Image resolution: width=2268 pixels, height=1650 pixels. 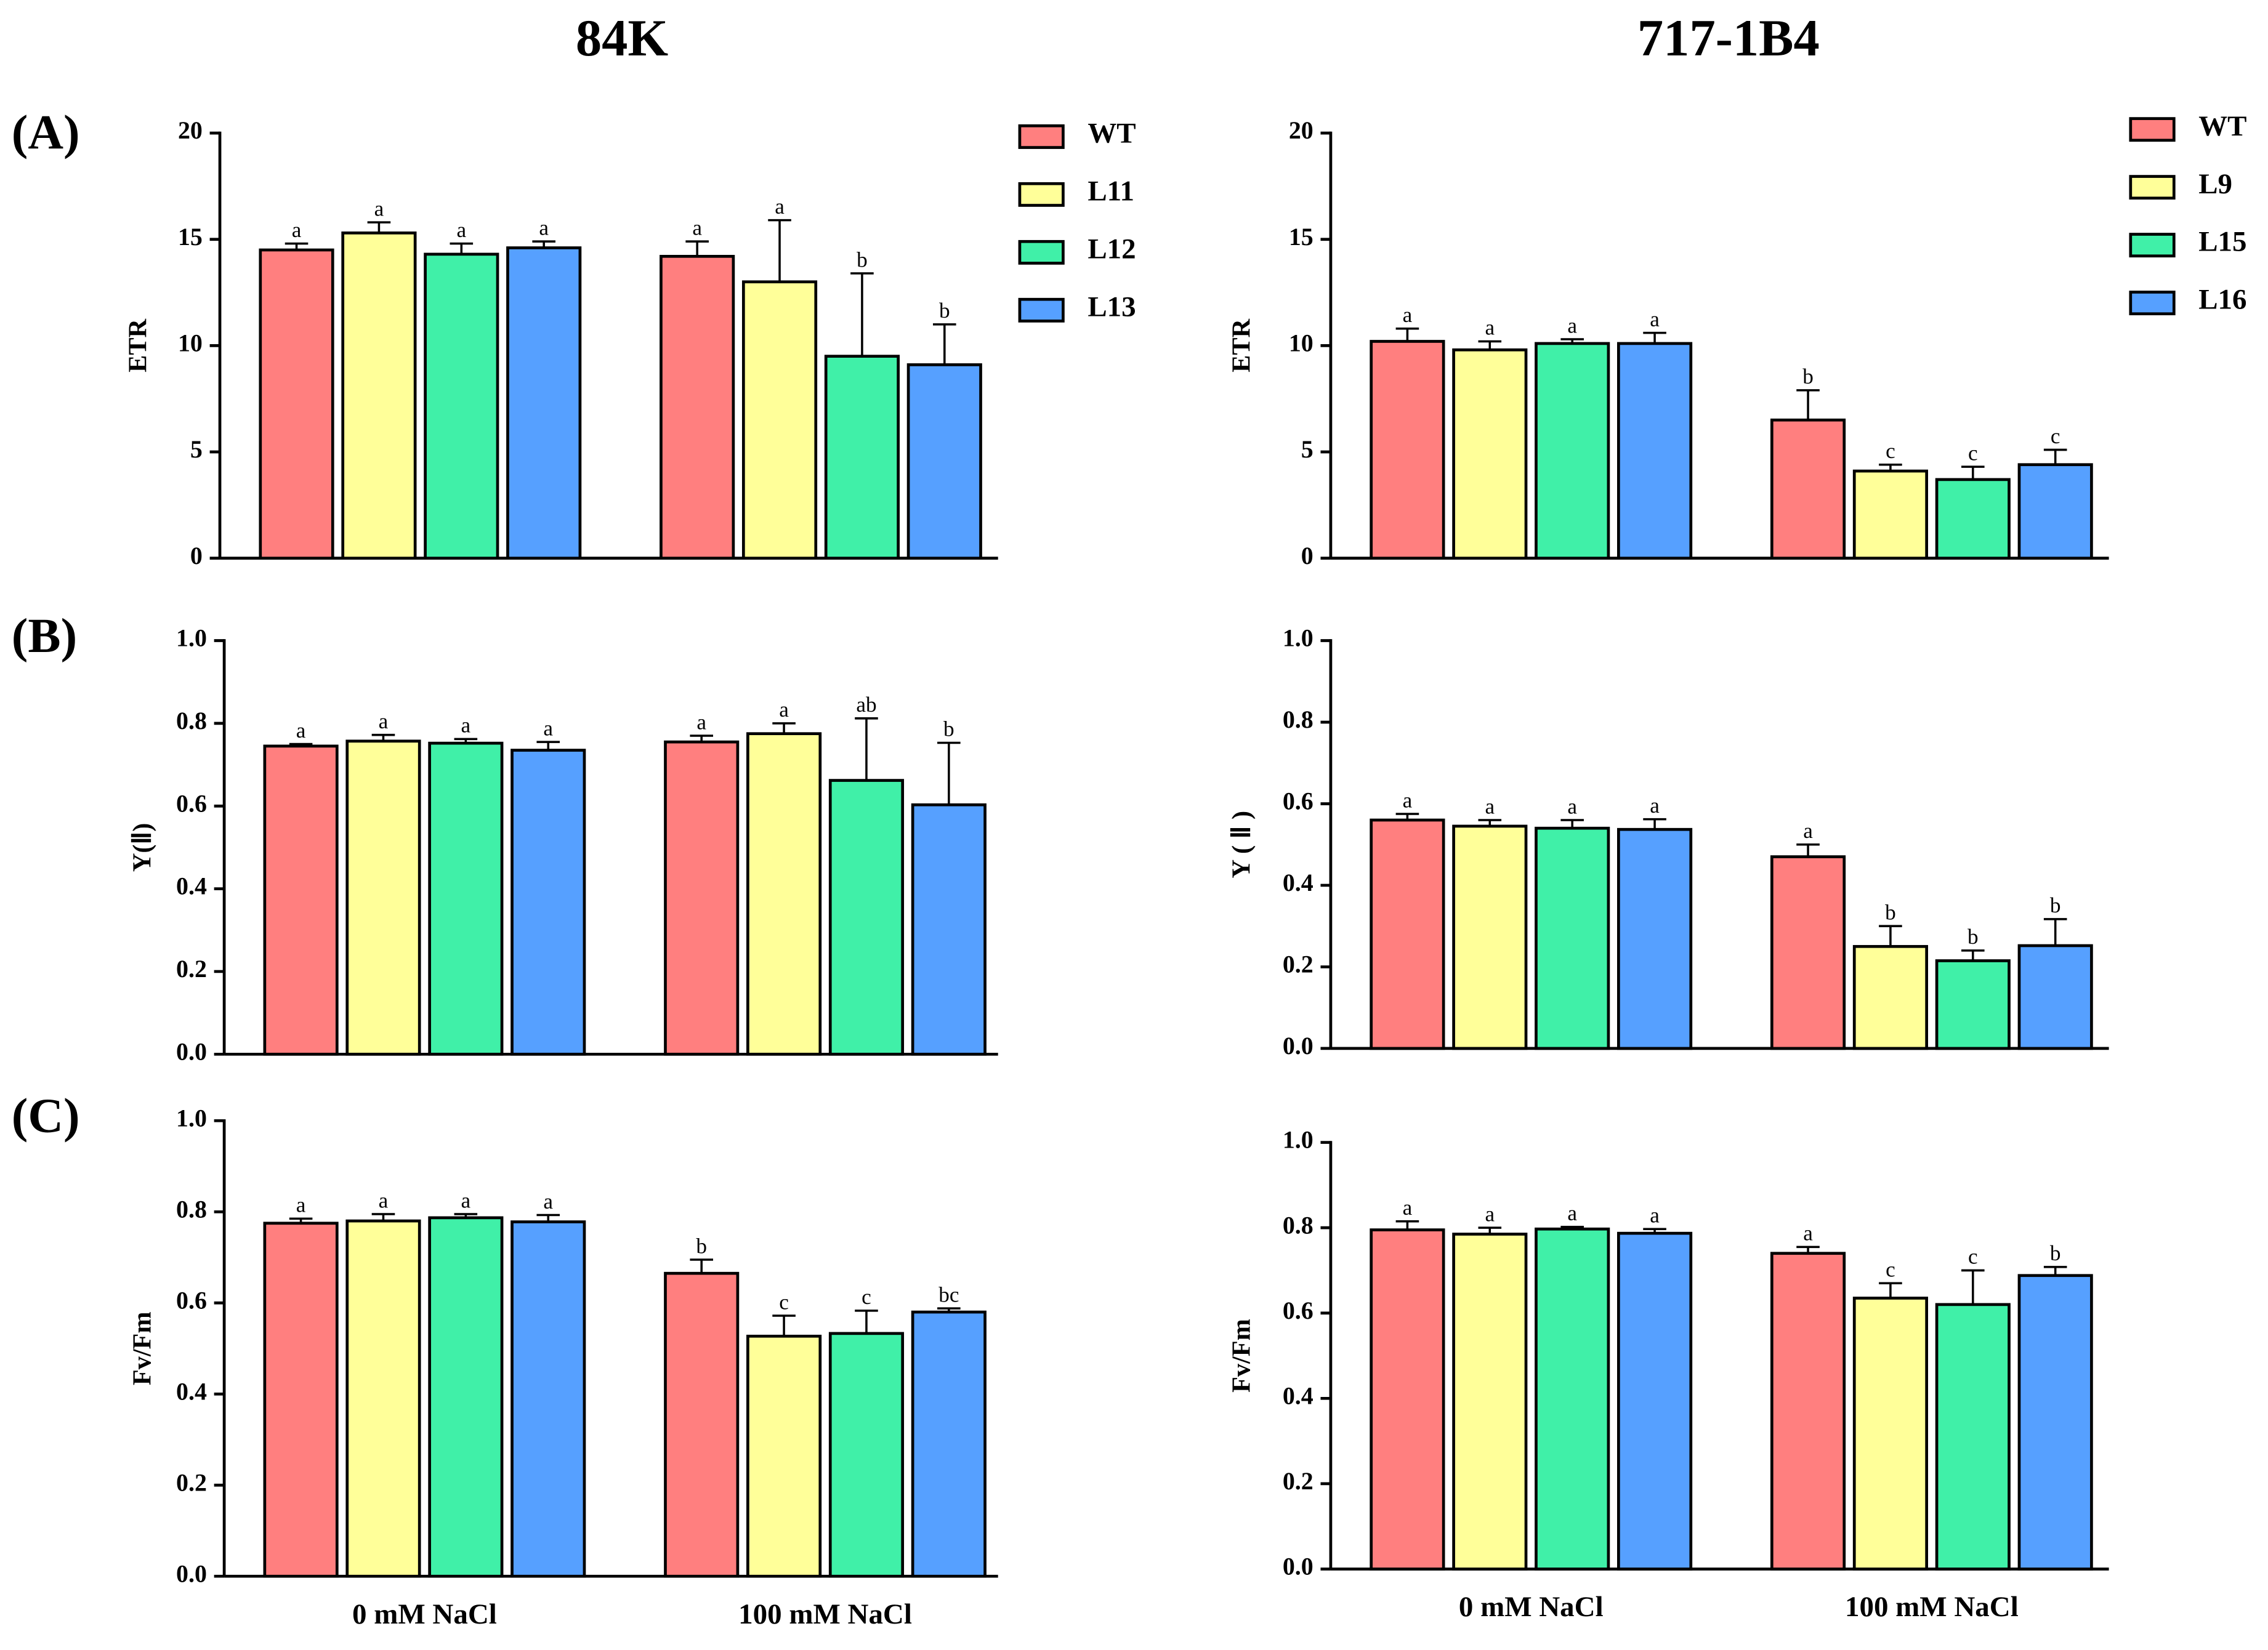 What do you see at coordinates (1302, 343) in the screenshot?
I see `y-tick-label: 10` at bounding box center [1302, 343].